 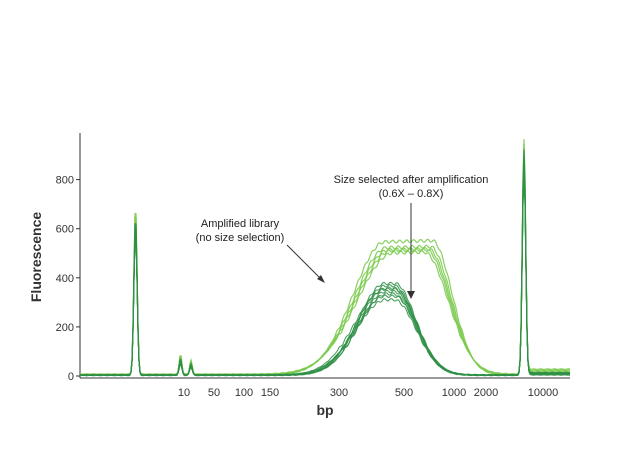 What do you see at coordinates (270, 393) in the screenshot?
I see `x-tick-label: 150` at bounding box center [270, 393].